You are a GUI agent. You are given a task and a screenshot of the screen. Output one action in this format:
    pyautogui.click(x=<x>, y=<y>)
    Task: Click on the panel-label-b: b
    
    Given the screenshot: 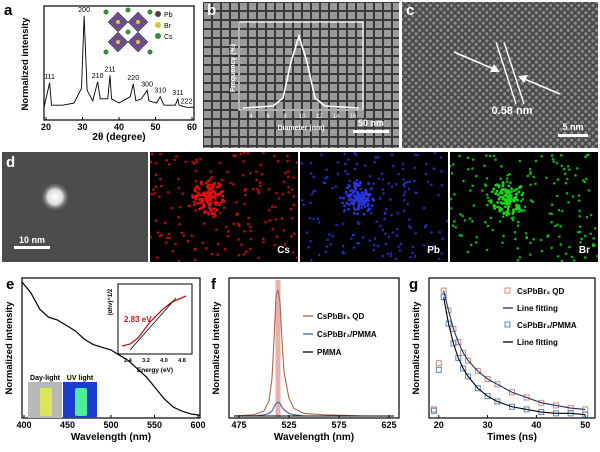 What is the action you would take?
    pyautogui.click(x=212, y=10)
    